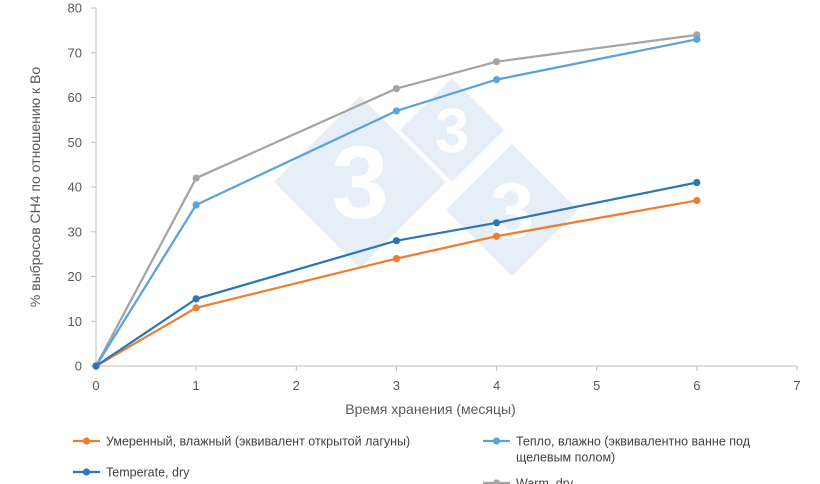 The height and width of the screenshot is (484, 820). What do you see at coordinates (196, 385) in the screenshot?
I see `x-tick-label: 1` at bounding box center [196, 385].